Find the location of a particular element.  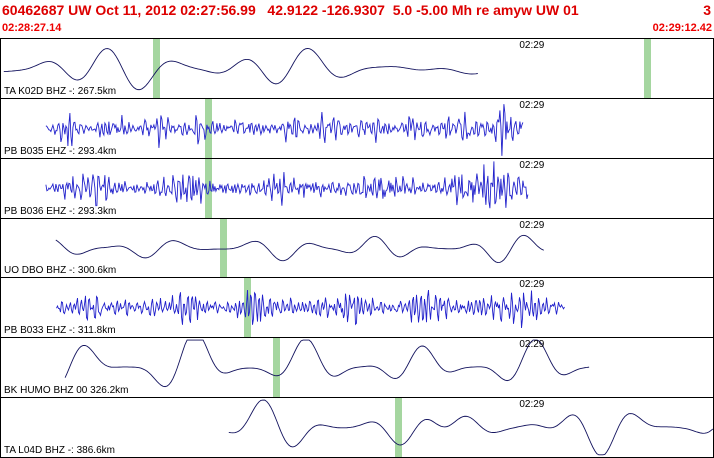

station-label: TA L04D BHZ -: 386.6km is located at coordinates (59, 451).